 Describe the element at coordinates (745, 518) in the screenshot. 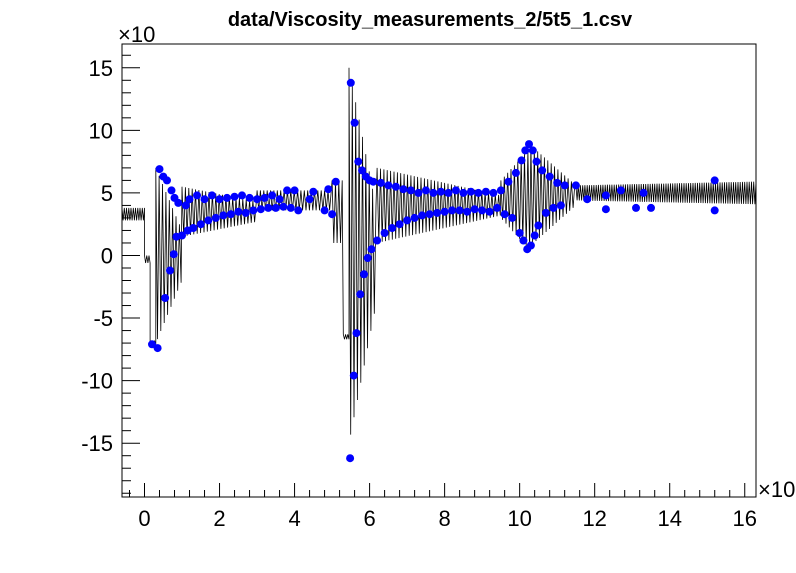

I see `x-tick-label: 16` at that location.